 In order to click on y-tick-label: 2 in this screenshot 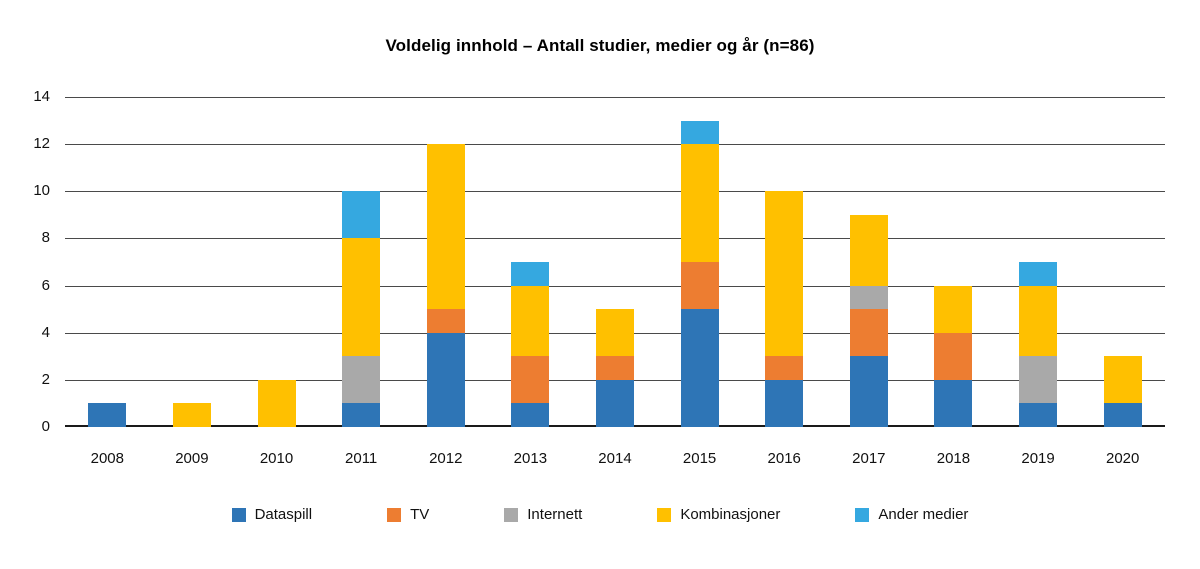, I will do `click(45, 379)`.